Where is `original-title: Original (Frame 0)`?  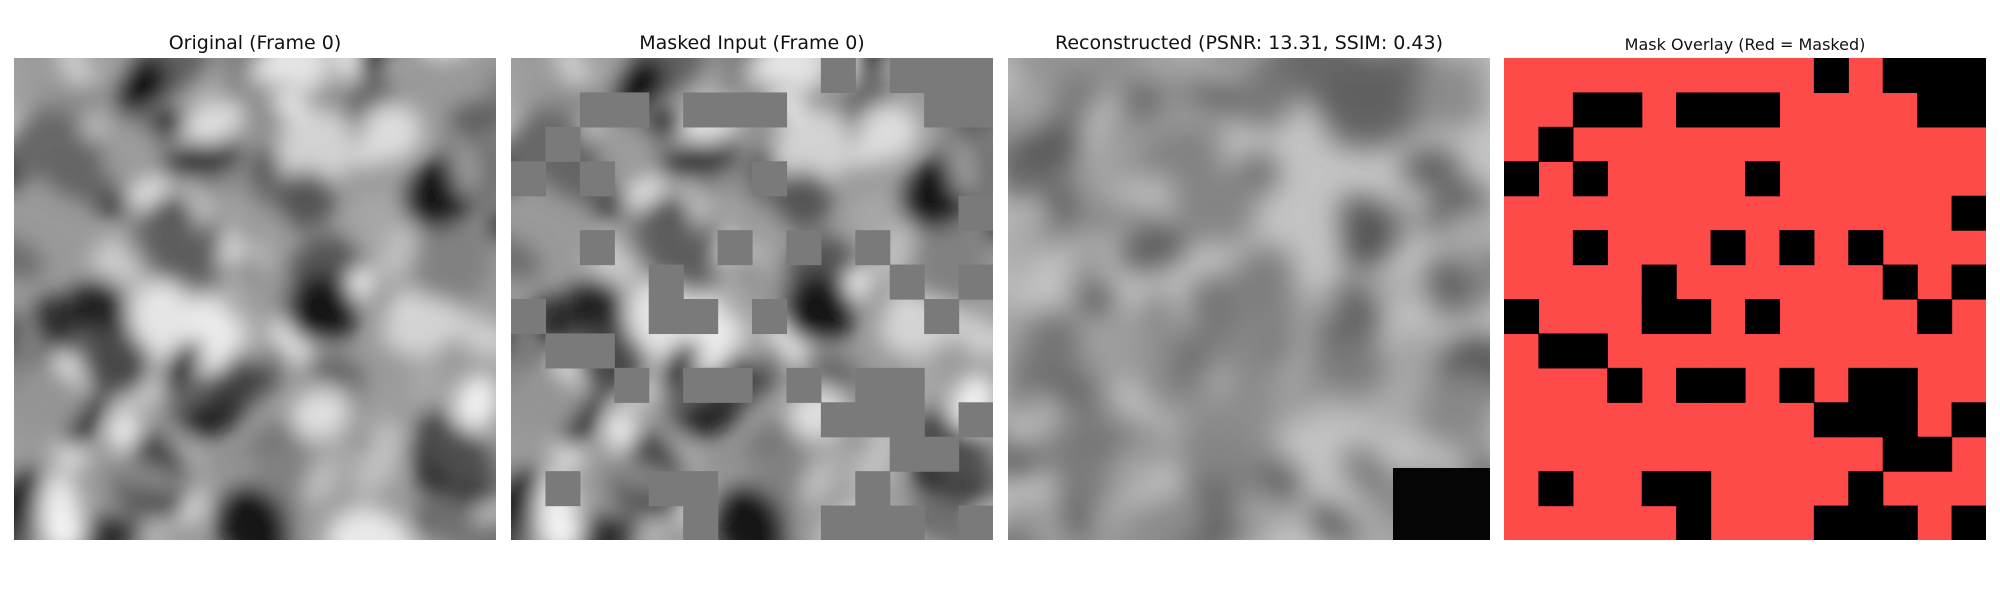
original-title: Original (Frame 0) is located at coordinates (255, 43).